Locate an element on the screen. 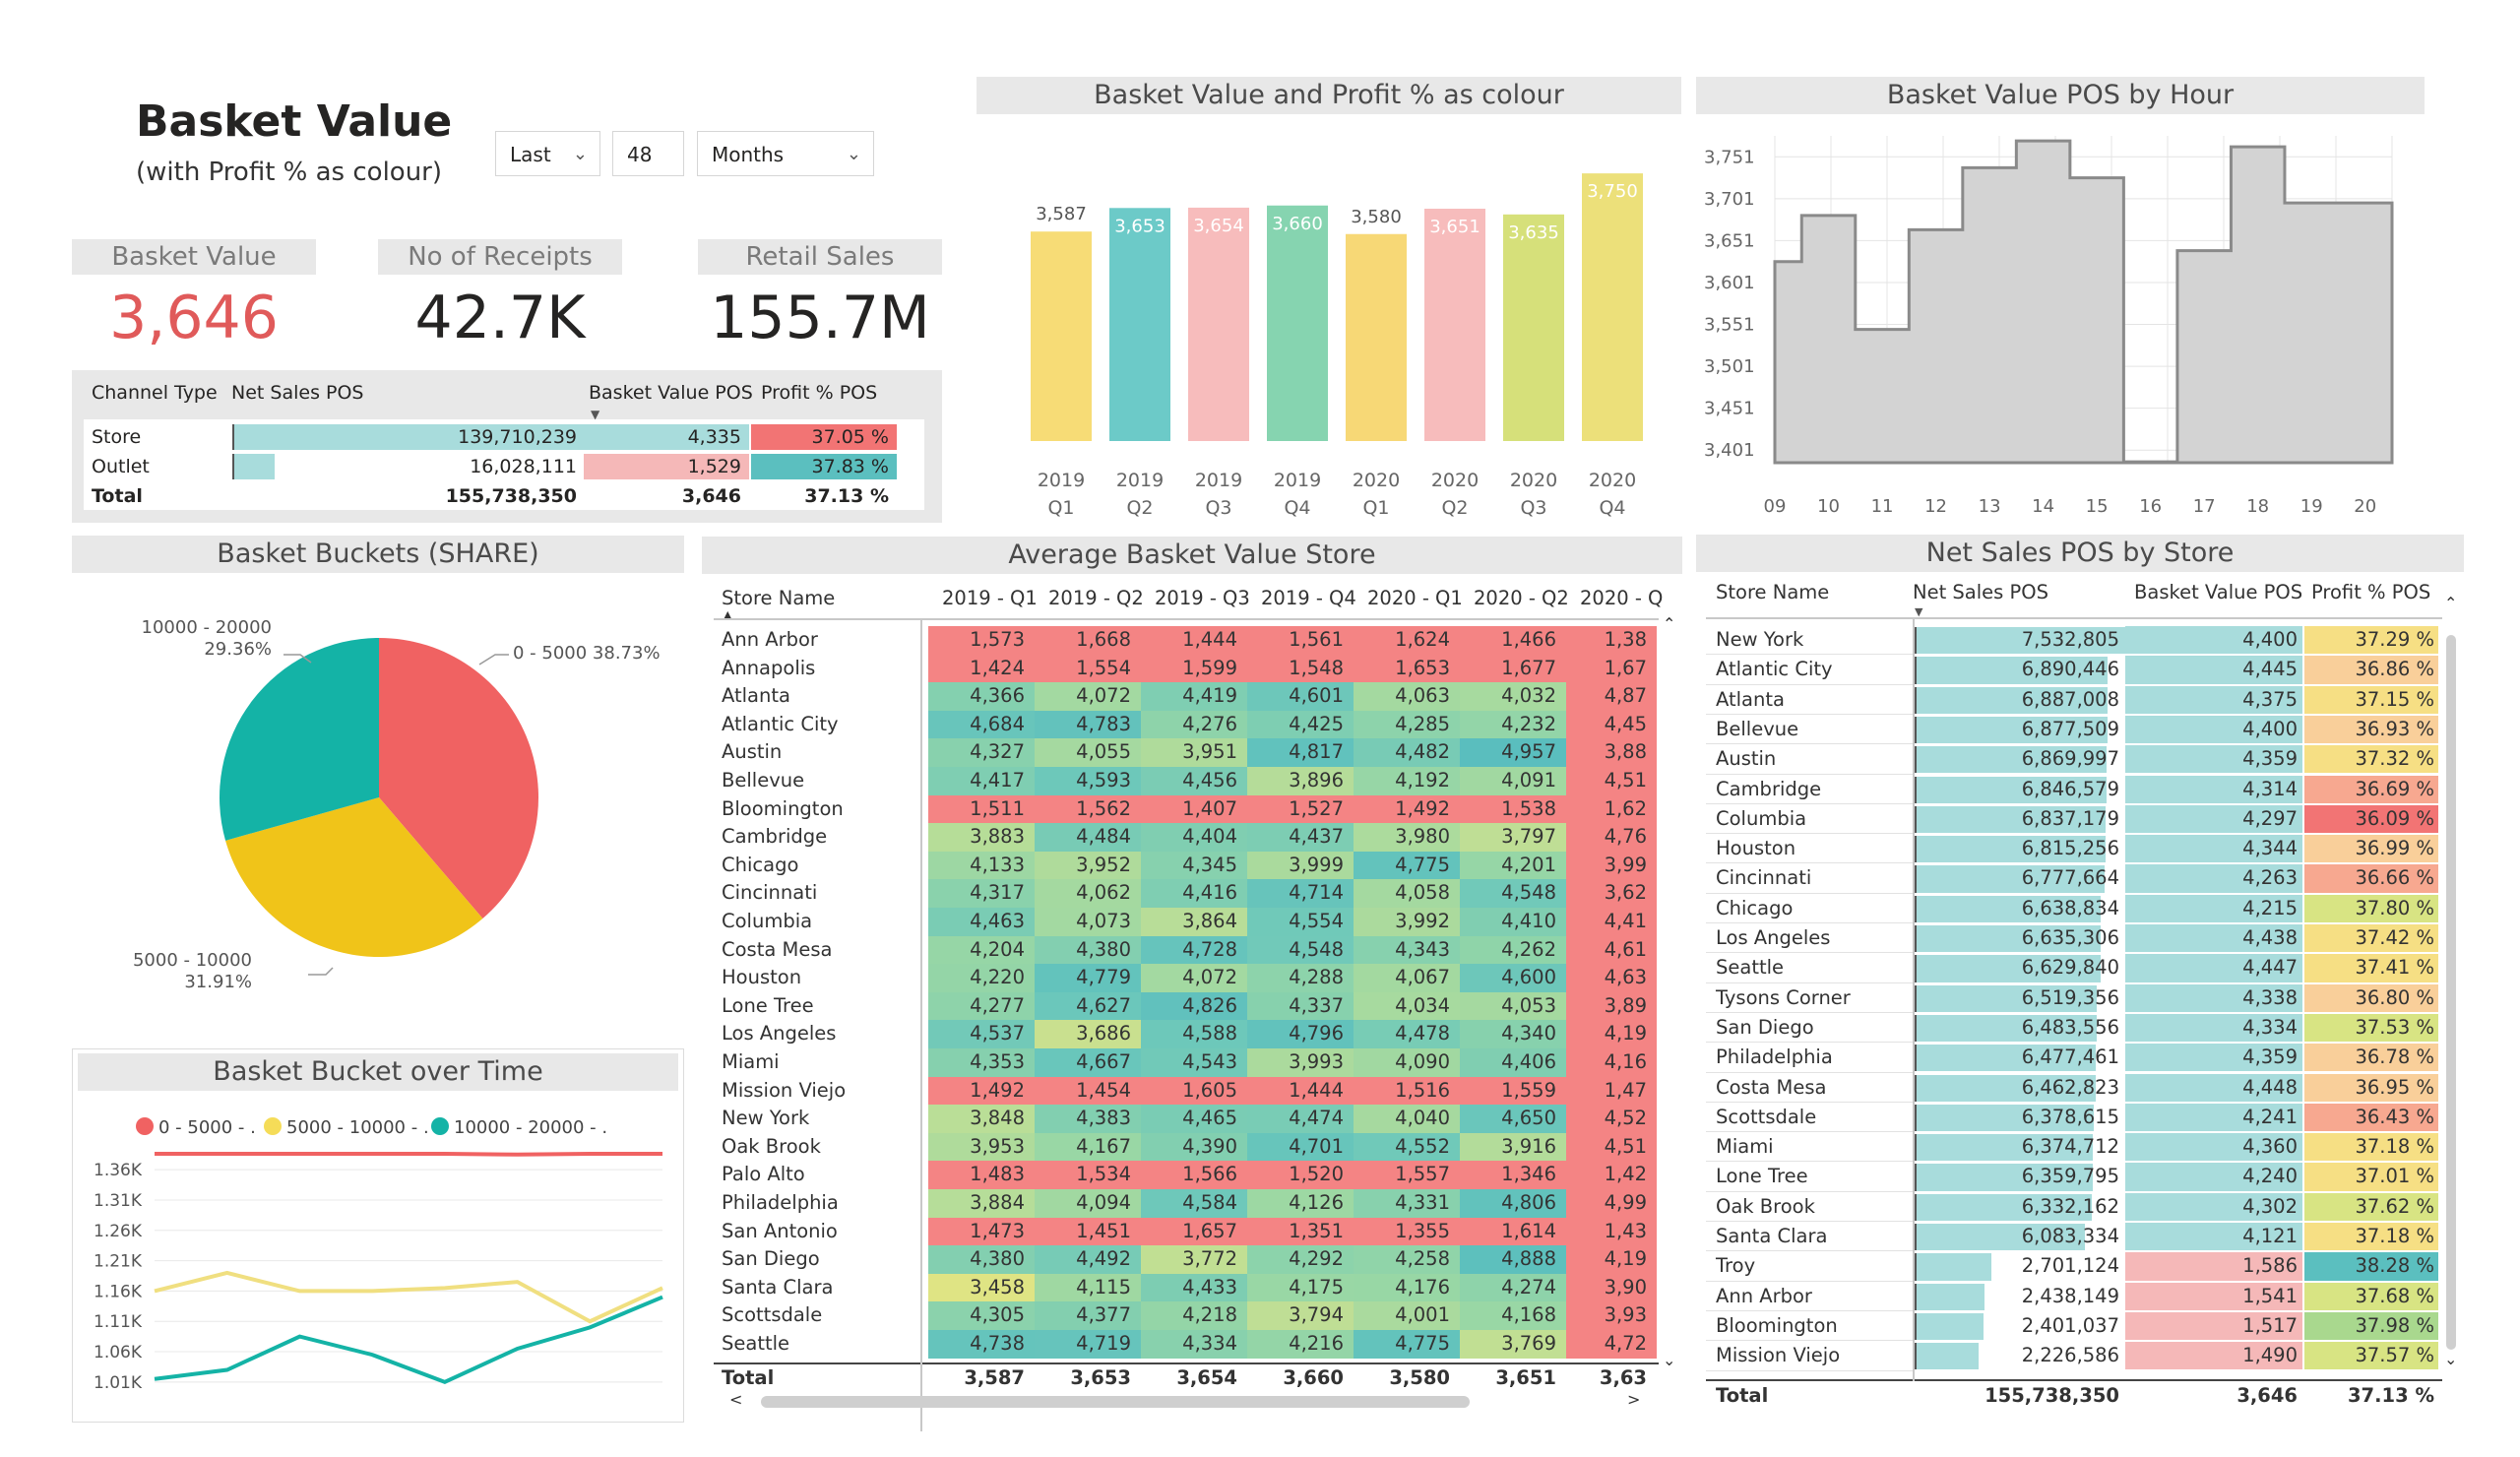 Image resolution: width=2520 pixels, height=1457 pixels. matrix-cell: 1,451 is located at coordinates (1088, 1231).